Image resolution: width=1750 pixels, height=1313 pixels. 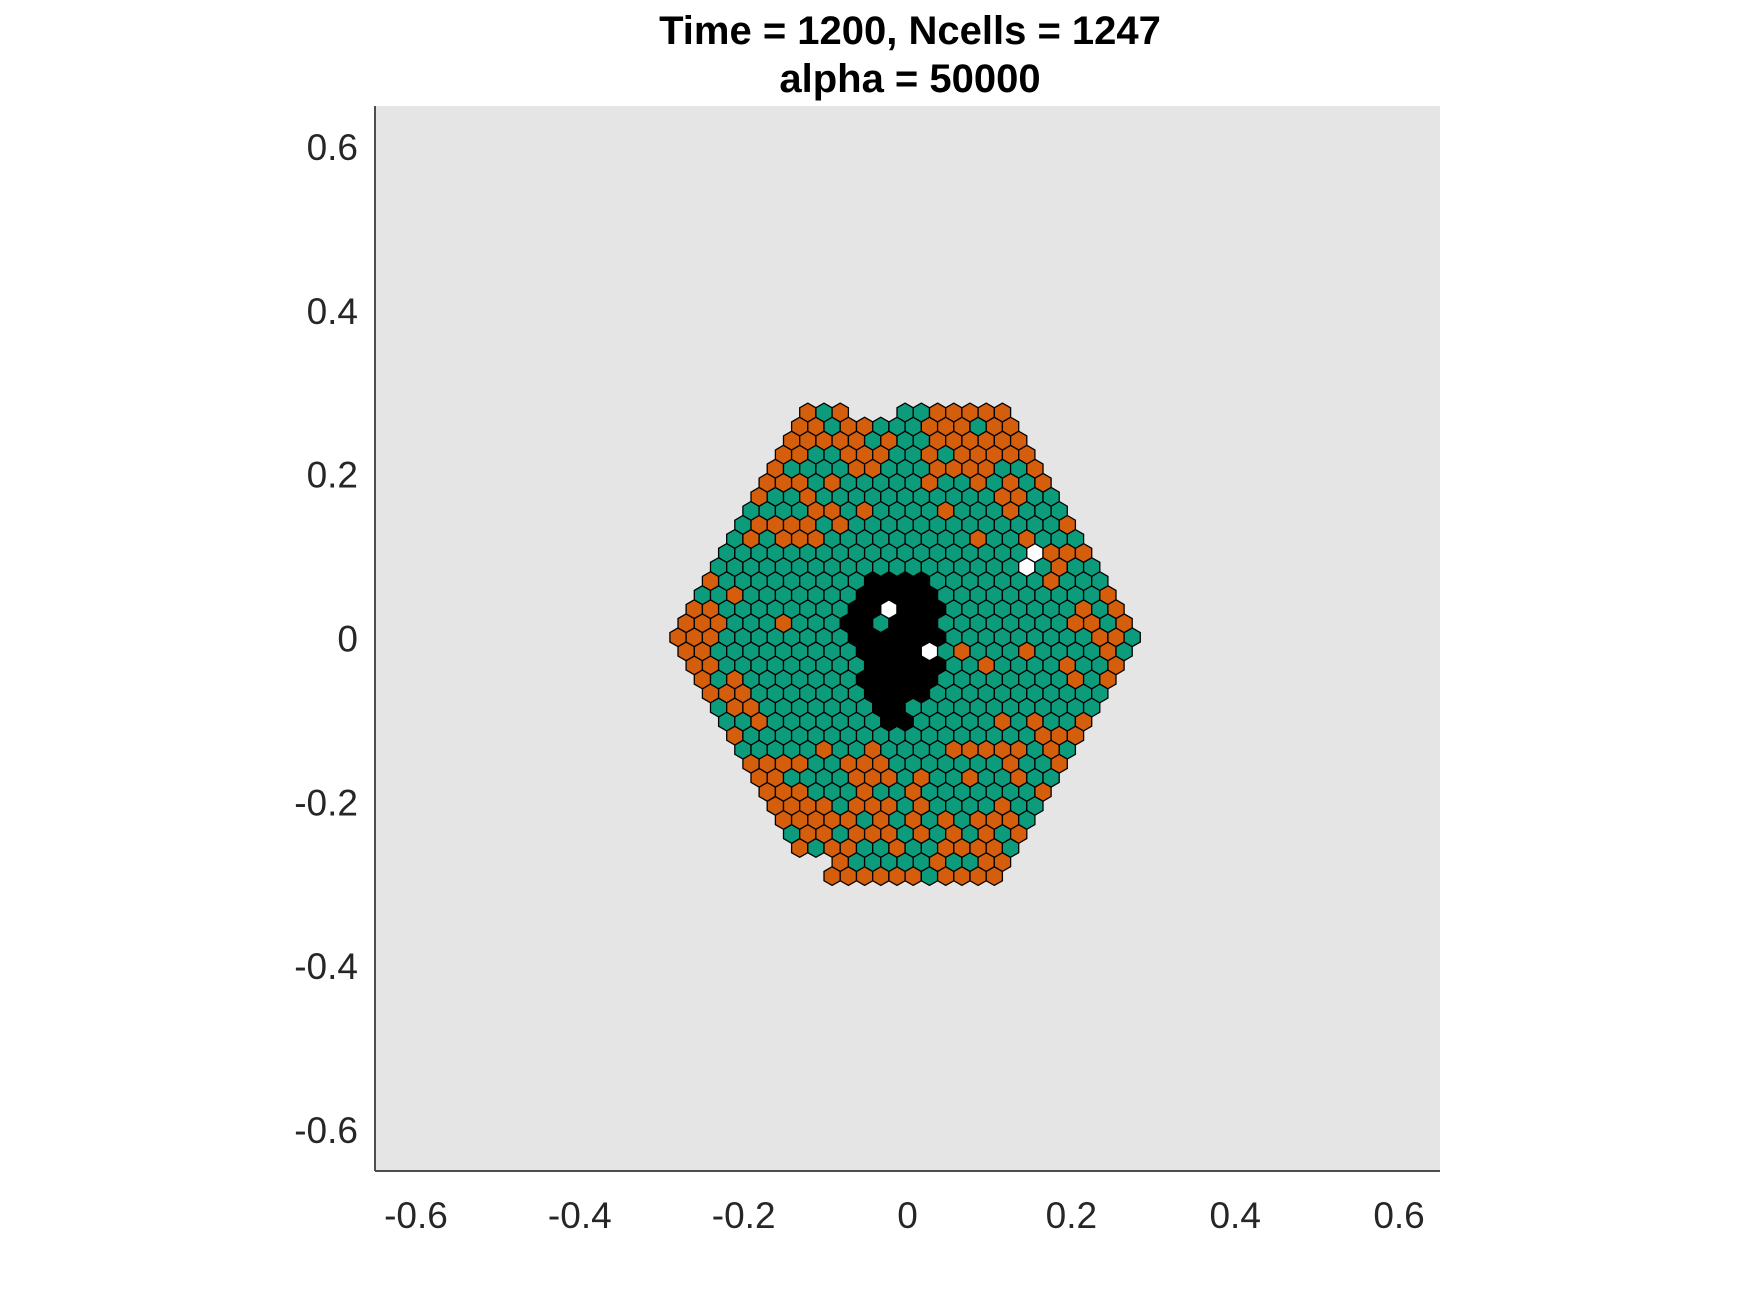 I want to click on x-tick-label: 0.2, so click(x=1071, y=1215).